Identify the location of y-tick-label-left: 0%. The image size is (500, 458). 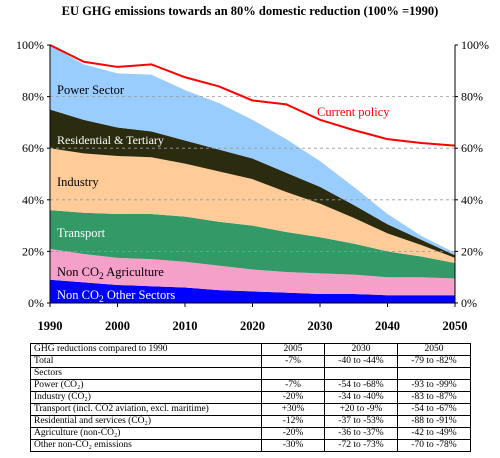
(36, 303).